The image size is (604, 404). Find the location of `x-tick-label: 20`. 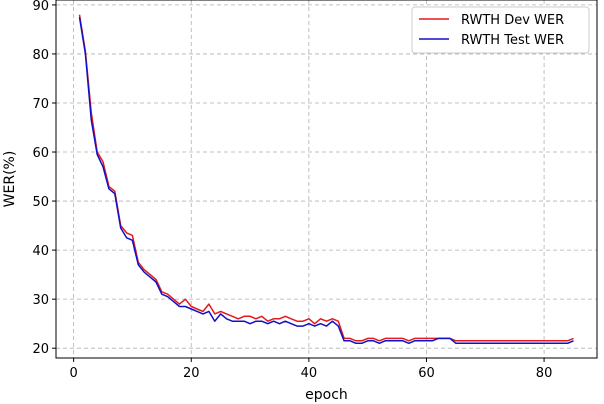

x-tick-label: 20 is located at coordinates (191, 373).